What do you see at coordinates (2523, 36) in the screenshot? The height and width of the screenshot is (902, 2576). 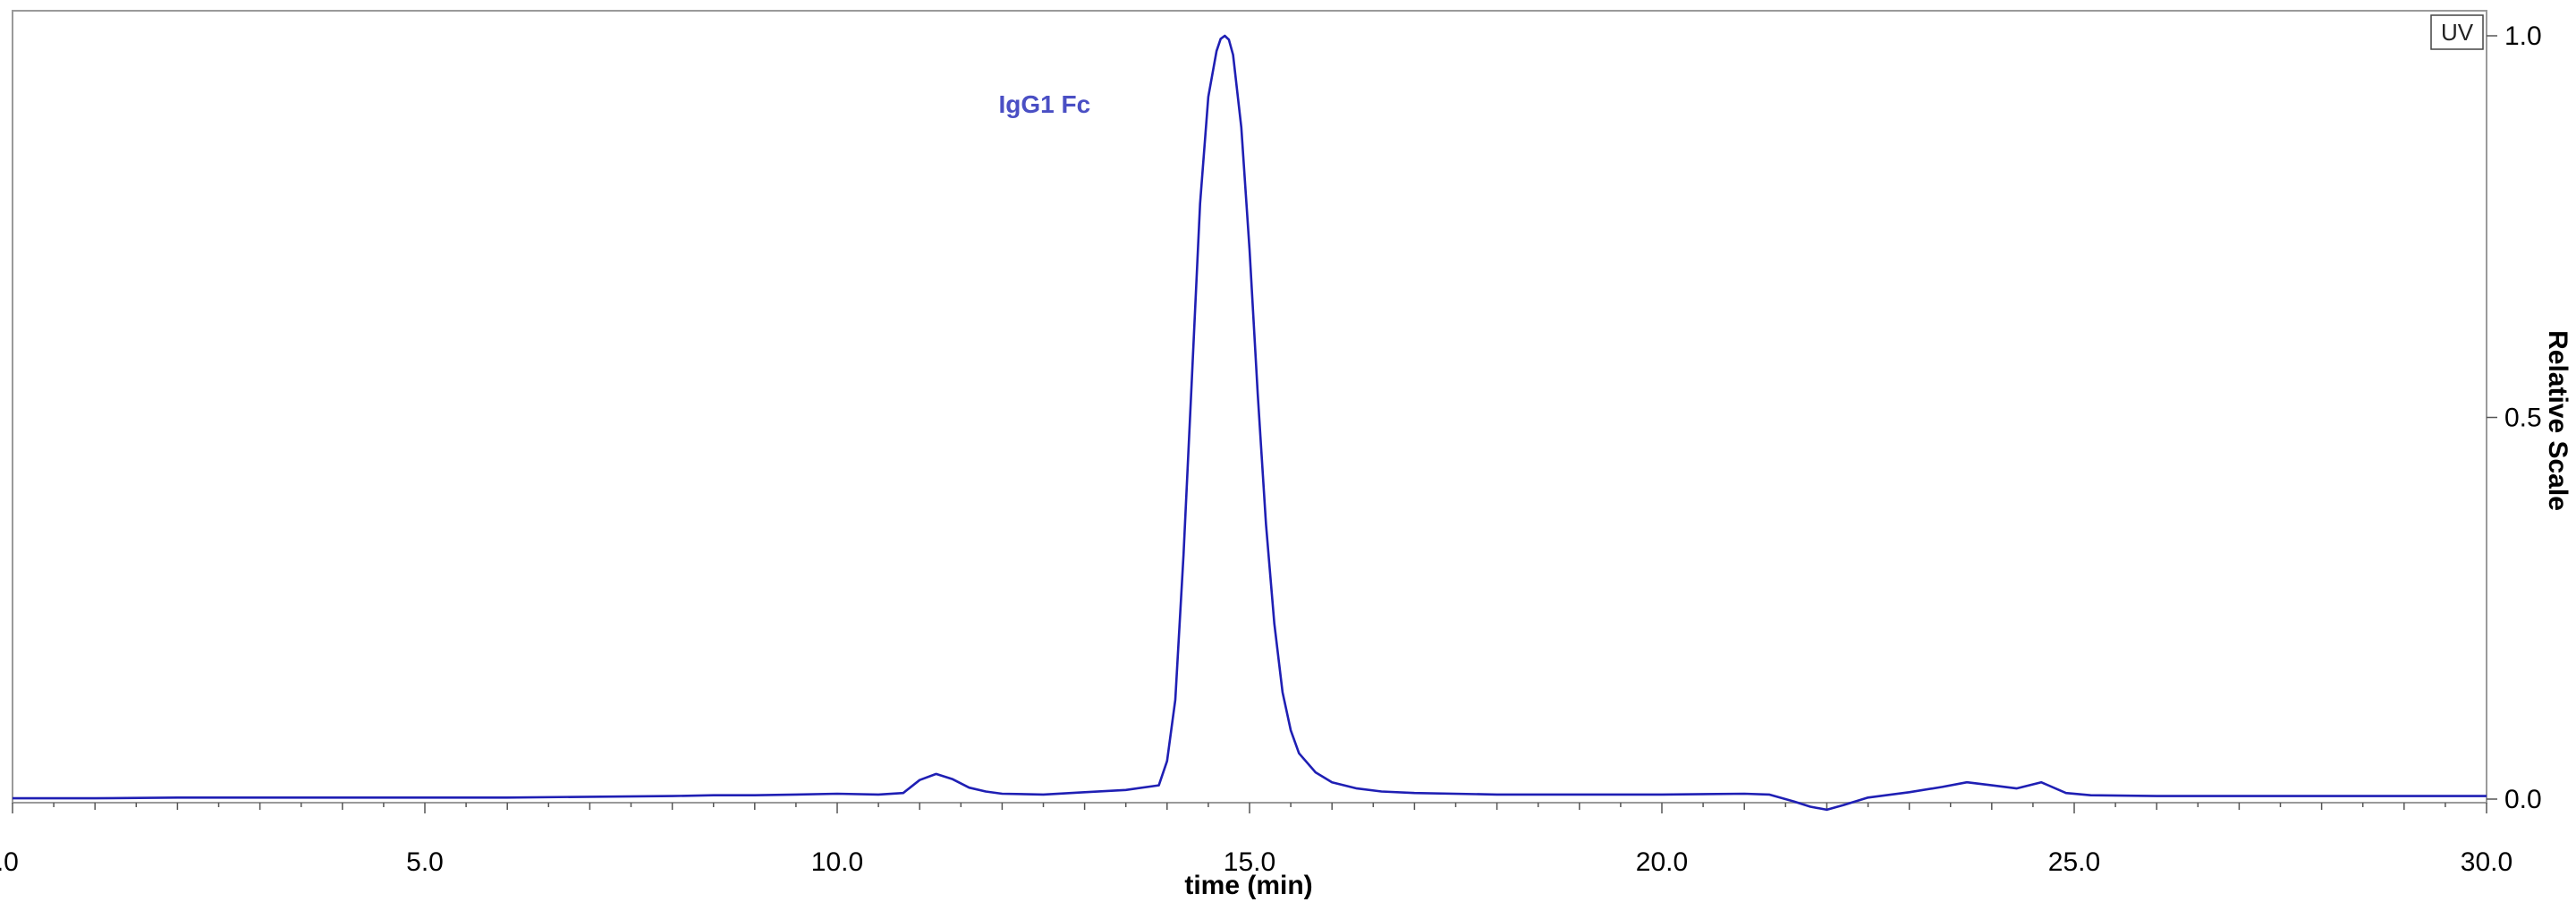 I see `y-tick-label: 1.0` at bounding box center [2523, 36].